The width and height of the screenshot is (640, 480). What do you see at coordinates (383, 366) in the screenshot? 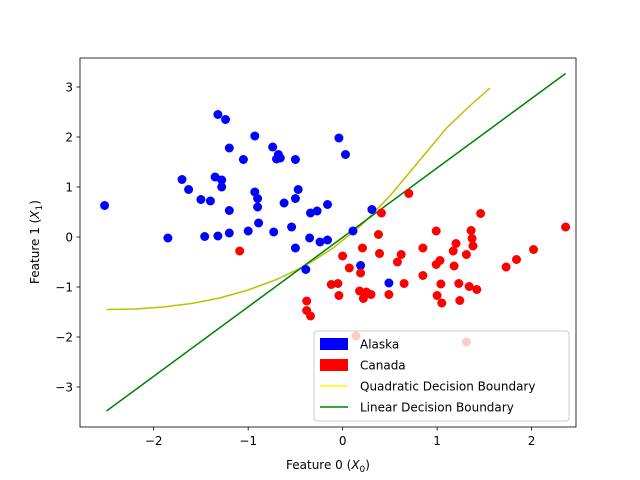
I see `legend-label-canada: Canada` at bounding box center [383, 366].